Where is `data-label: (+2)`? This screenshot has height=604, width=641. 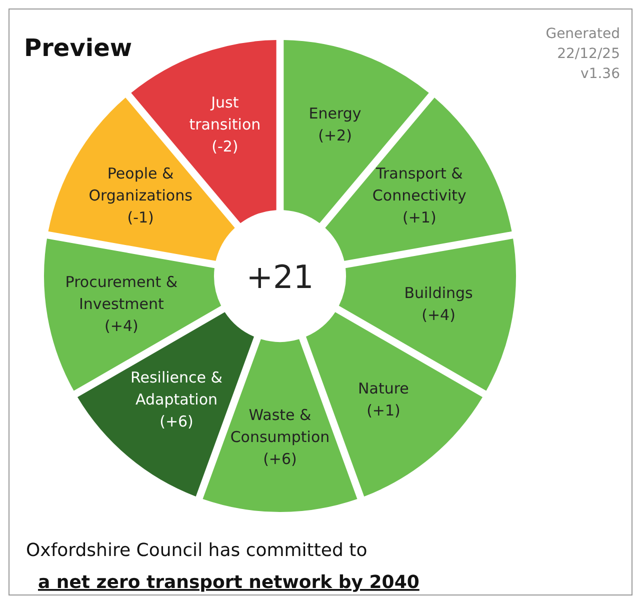
data-label: (+2) is located at coordinates (335, 135).